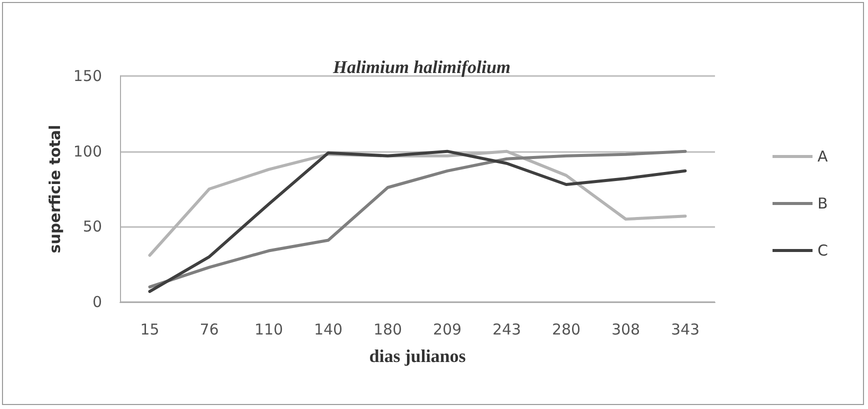  What do you see at coordinates (421, 67) in the screenshot?
I see `chart-title: Halimium halimifolium` at bounding box center [421, 67].